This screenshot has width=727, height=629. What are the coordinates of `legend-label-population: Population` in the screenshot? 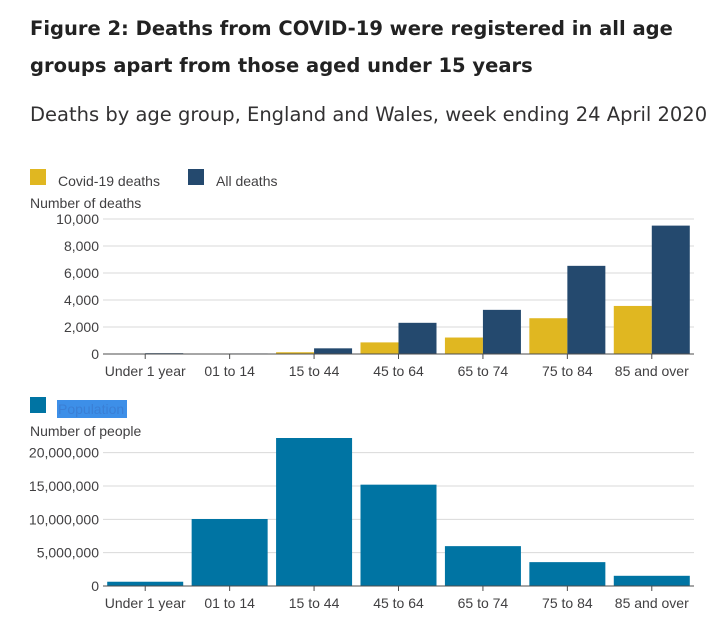 It's located at (91, 409).